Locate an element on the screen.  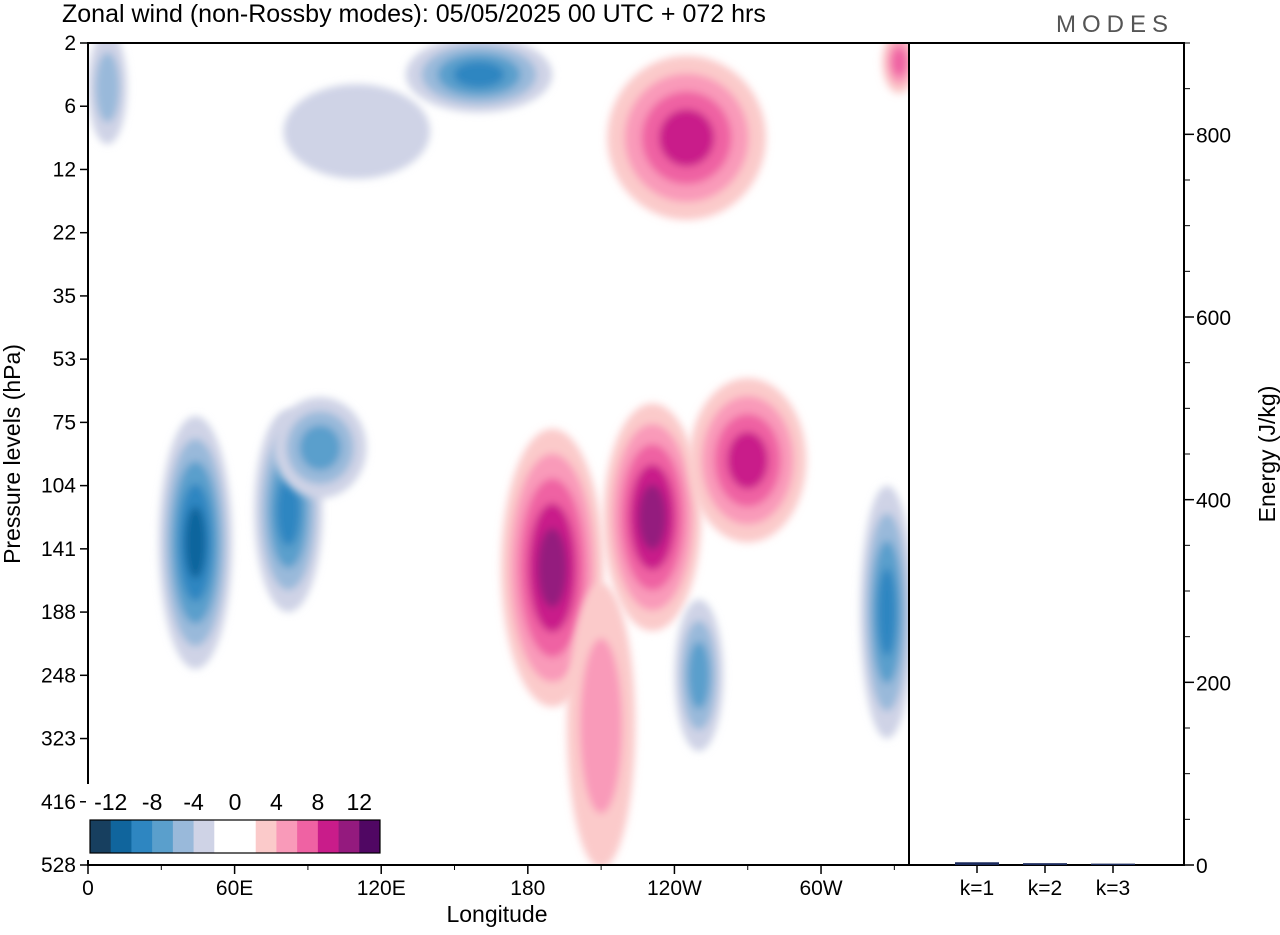
energy-tick-label: 600 is located at coordinates (1213, 318).